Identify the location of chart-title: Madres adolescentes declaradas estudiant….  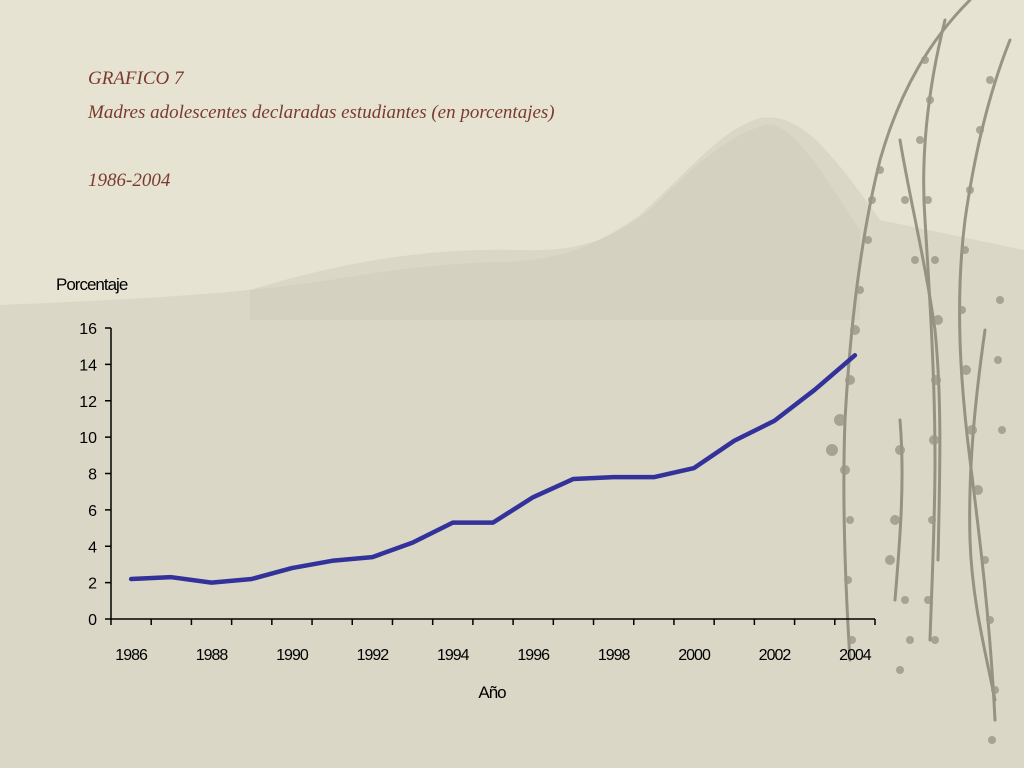
(321, 112).